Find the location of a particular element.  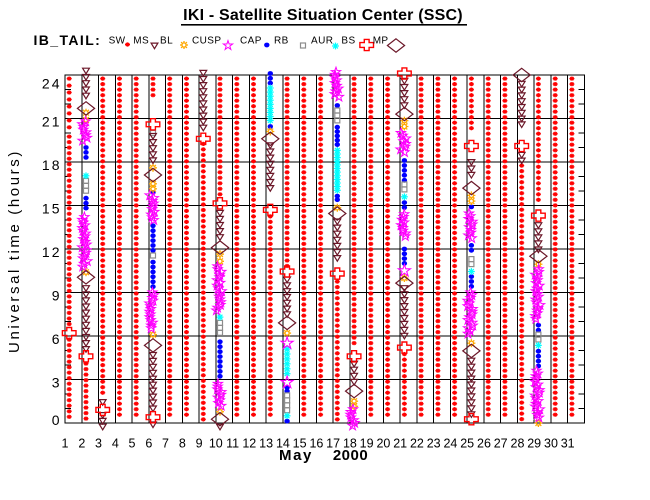

svg-text: 22 is located at coordinates (417, 444).